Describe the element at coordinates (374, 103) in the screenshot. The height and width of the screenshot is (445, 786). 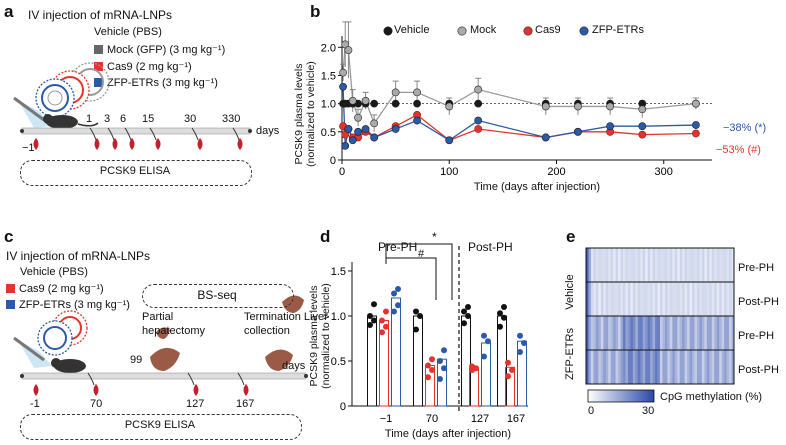
I see `point-vehicle` at that location.